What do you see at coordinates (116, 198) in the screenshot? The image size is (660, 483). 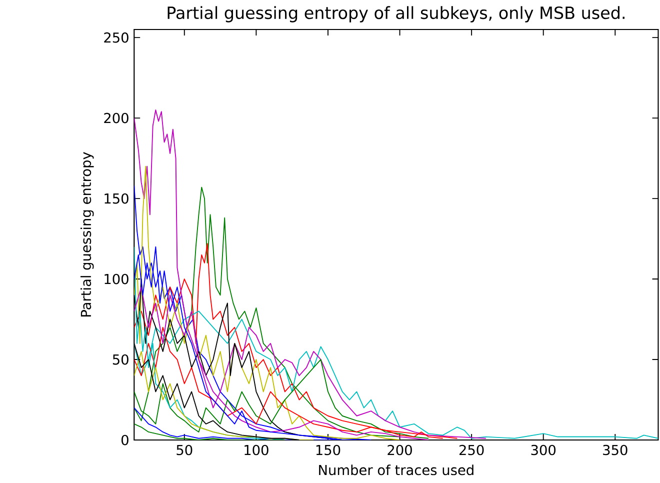 I see `y-tick-label: 150` at bounding box center [116, 198].